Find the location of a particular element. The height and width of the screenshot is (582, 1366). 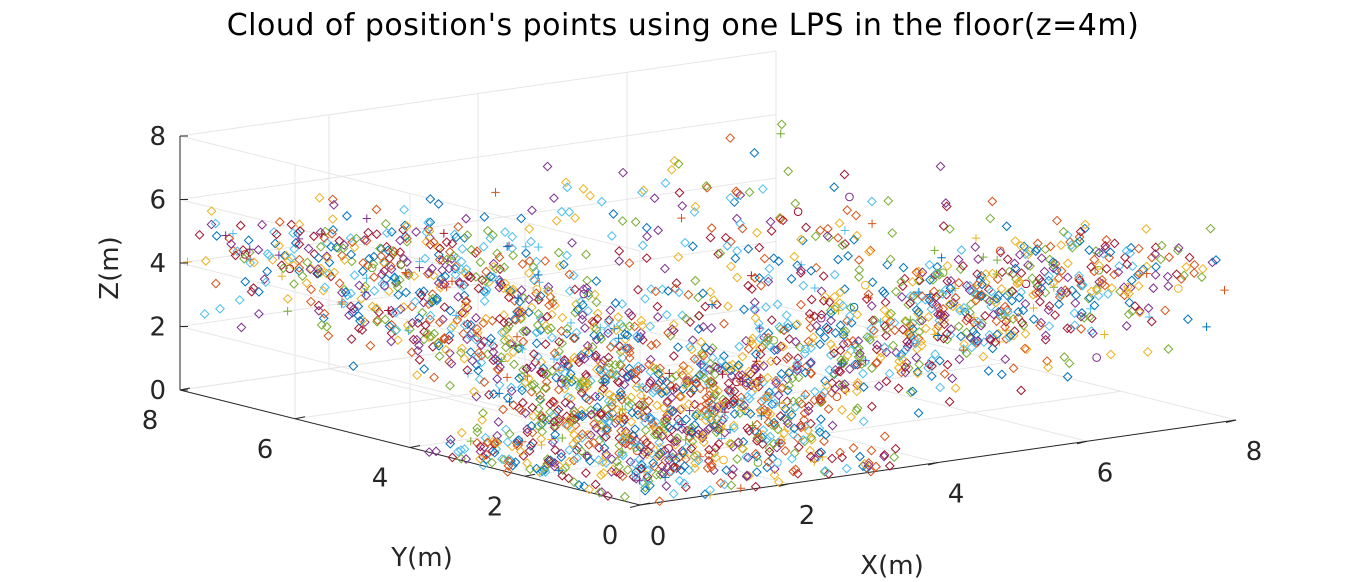

x-tick-mark is located at coordinates (784, 485).